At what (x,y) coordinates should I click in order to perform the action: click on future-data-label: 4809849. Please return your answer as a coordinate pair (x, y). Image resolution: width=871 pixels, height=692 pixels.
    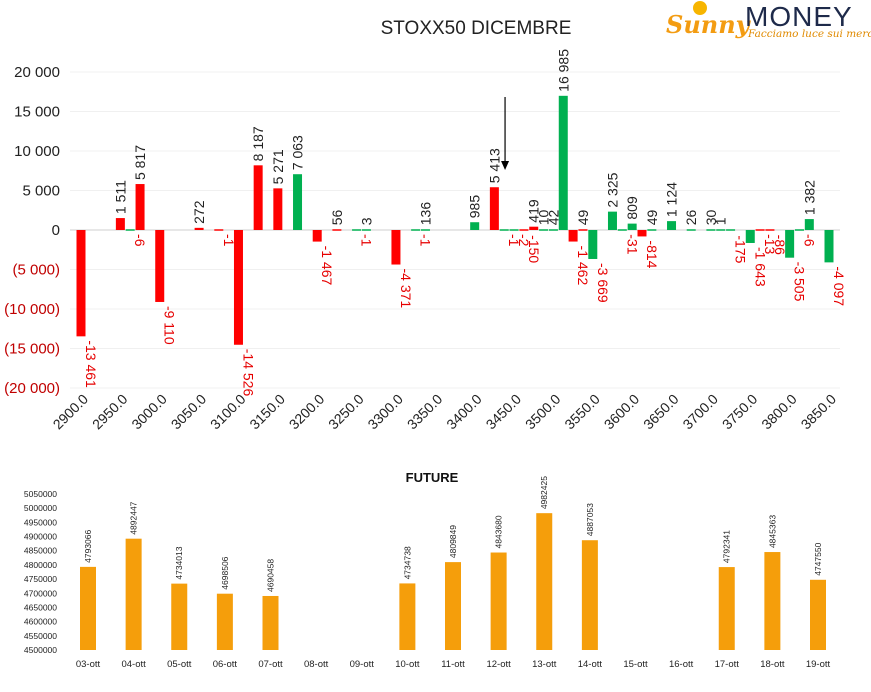
    Looking at the image, I should click on (453, 541).